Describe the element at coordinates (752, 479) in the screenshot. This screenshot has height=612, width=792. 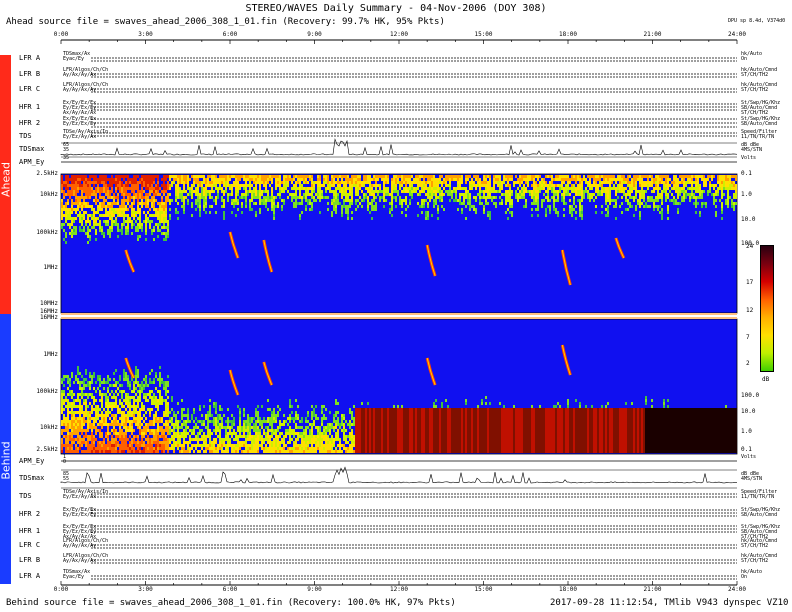
I see `row-meta-right: 4MS/STN` at that location.